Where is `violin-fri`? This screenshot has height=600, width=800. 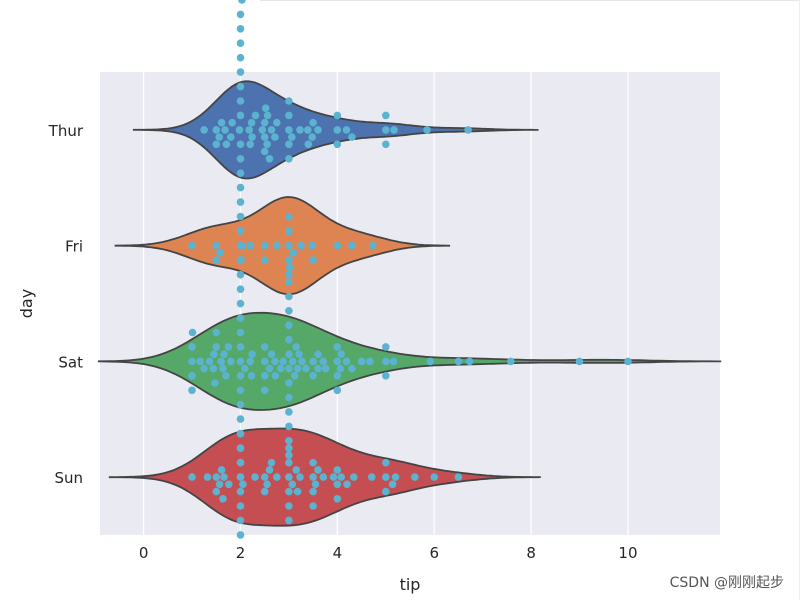
violin-fri is located at coordinates (282, 246).